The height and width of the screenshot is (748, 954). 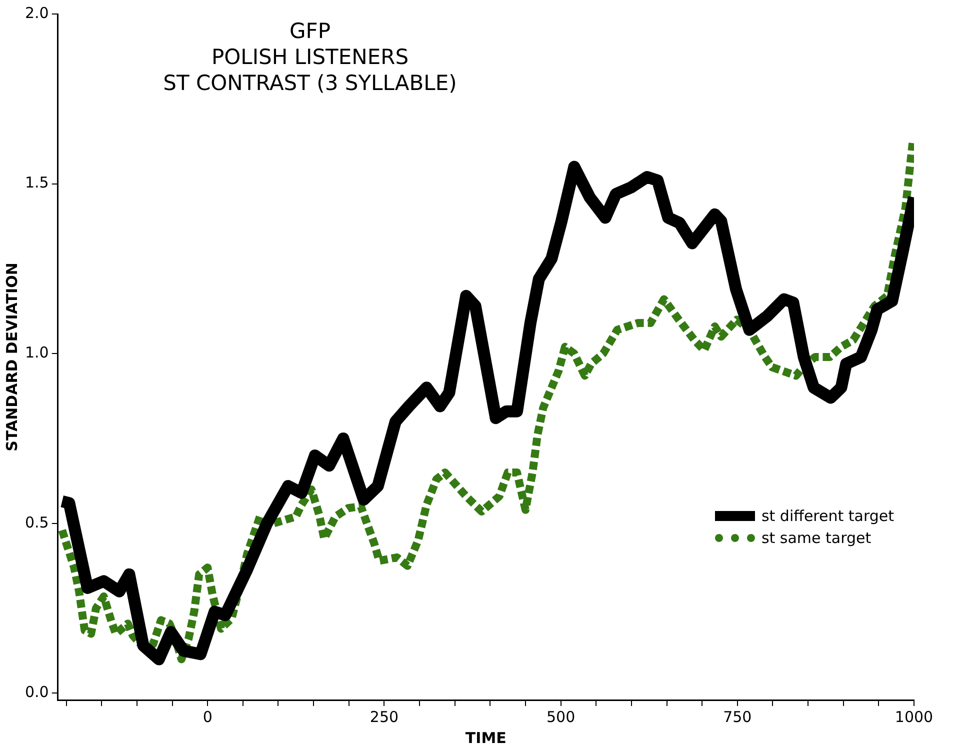 What do you see at coordinates (36, 522) in the screenshot?
I see `y-tick-label: 0.5` at bounding box center [36, 522].